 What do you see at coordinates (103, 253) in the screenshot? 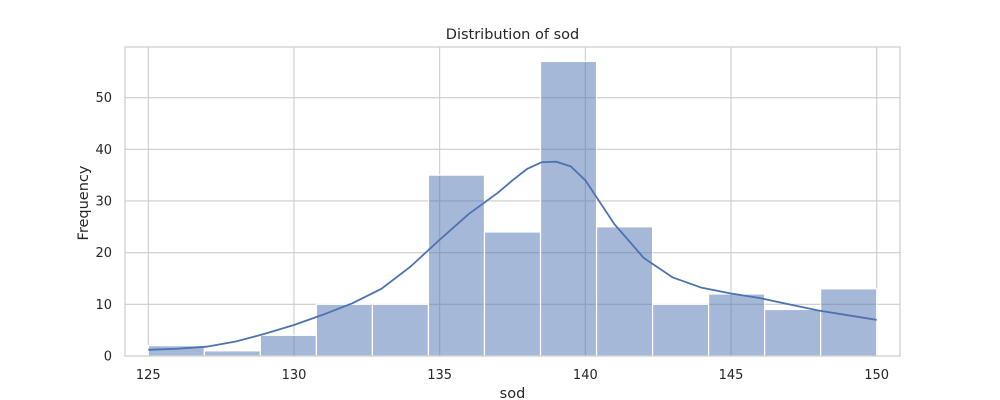
I see `y-tick-label: 20` at bounding box center [103, 253].